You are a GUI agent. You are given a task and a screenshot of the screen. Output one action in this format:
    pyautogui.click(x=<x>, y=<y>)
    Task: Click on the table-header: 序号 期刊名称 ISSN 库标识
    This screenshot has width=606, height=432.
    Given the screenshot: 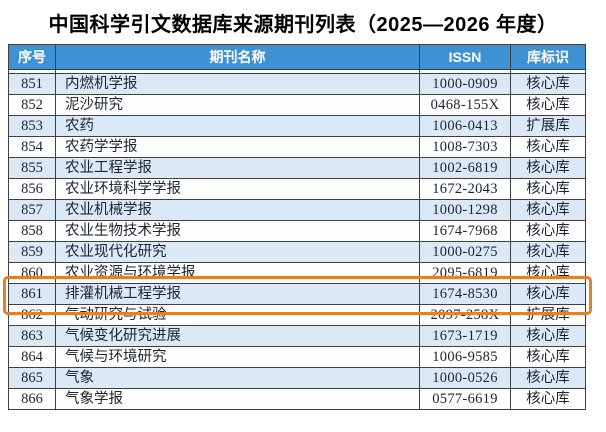 What is the action you would take?
    pyautogui.click(x=297, y=59)
    